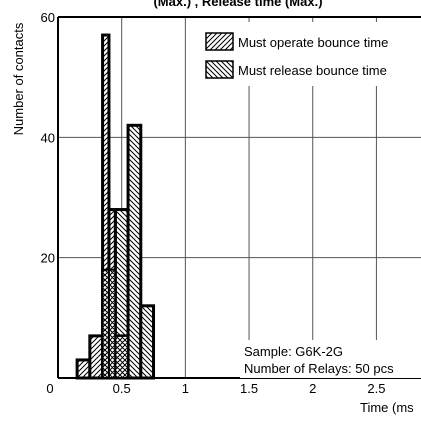  I want to click on y-tick-label-2: 40, so click(48, 137).